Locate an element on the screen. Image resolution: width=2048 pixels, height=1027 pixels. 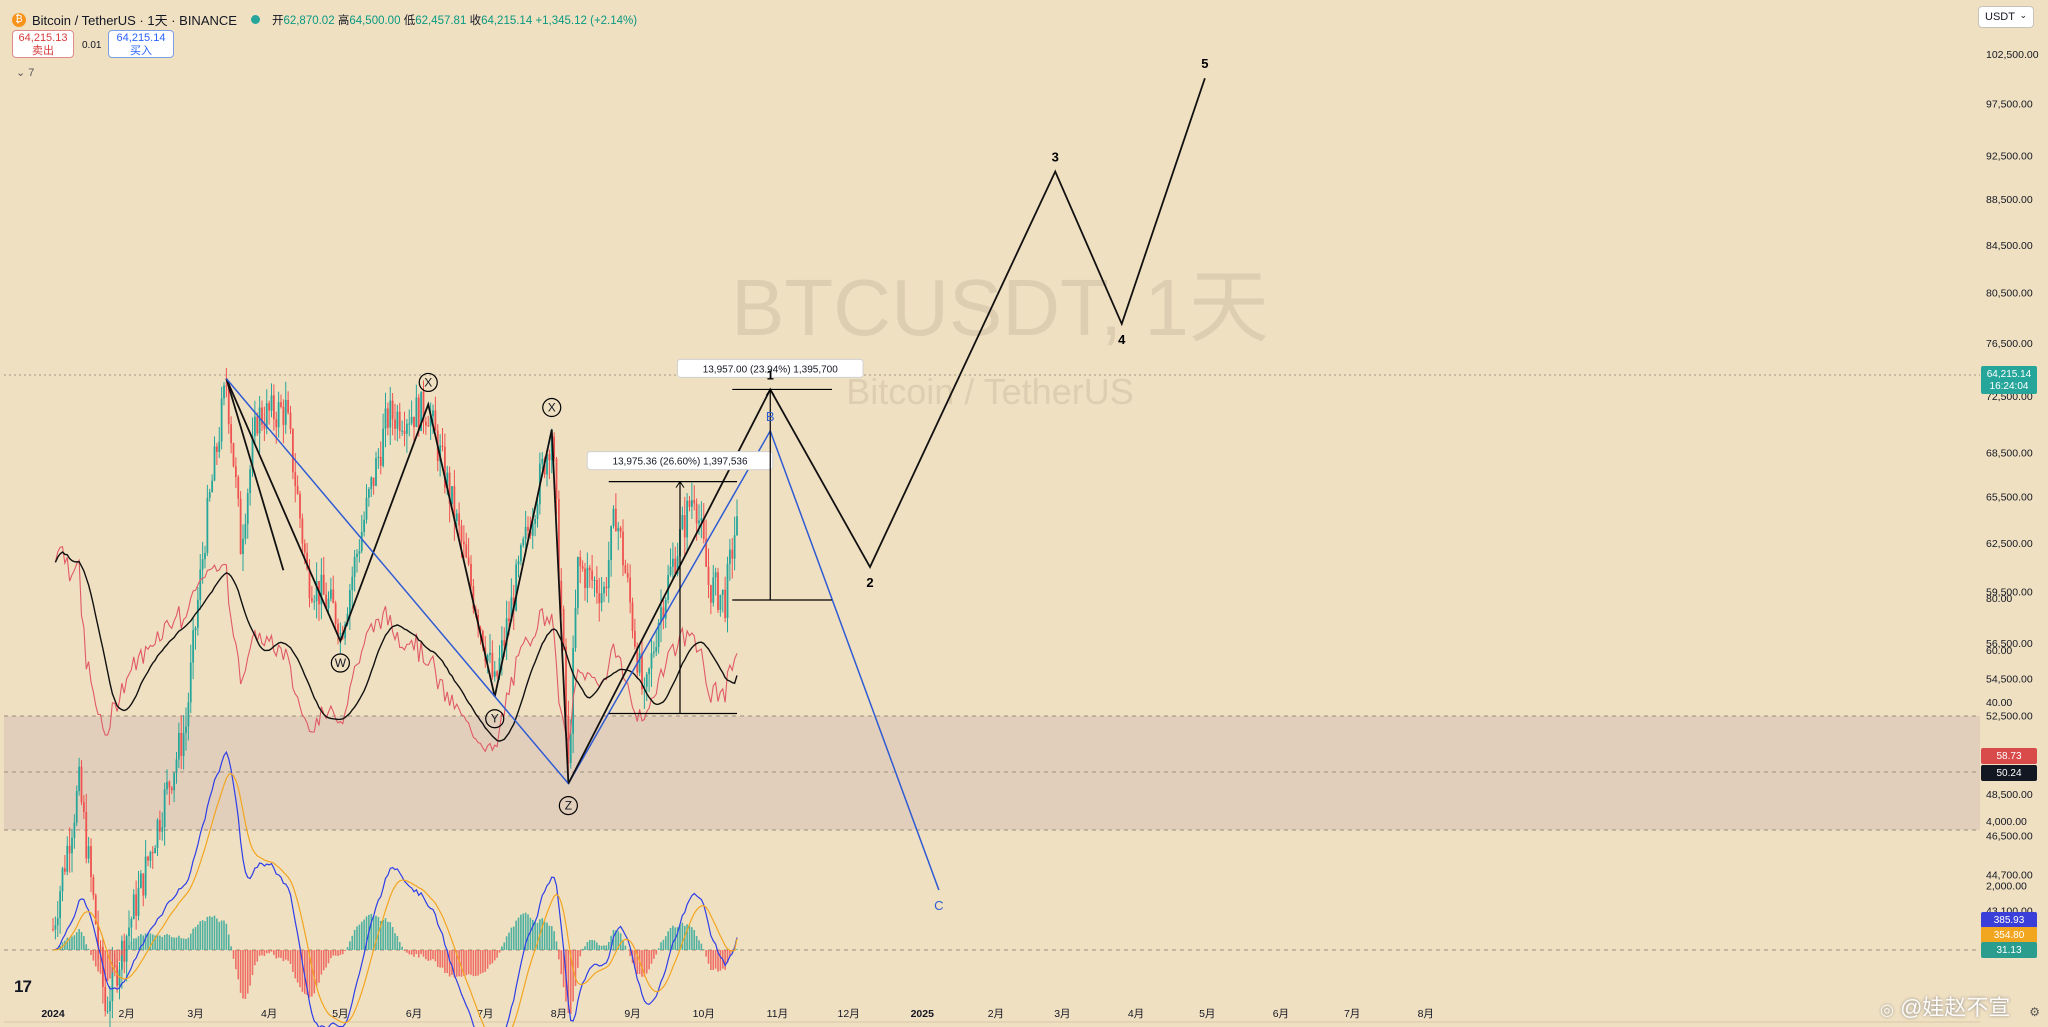
rsi-tick-label: 40.00 is located at coordinates (1999, 703).